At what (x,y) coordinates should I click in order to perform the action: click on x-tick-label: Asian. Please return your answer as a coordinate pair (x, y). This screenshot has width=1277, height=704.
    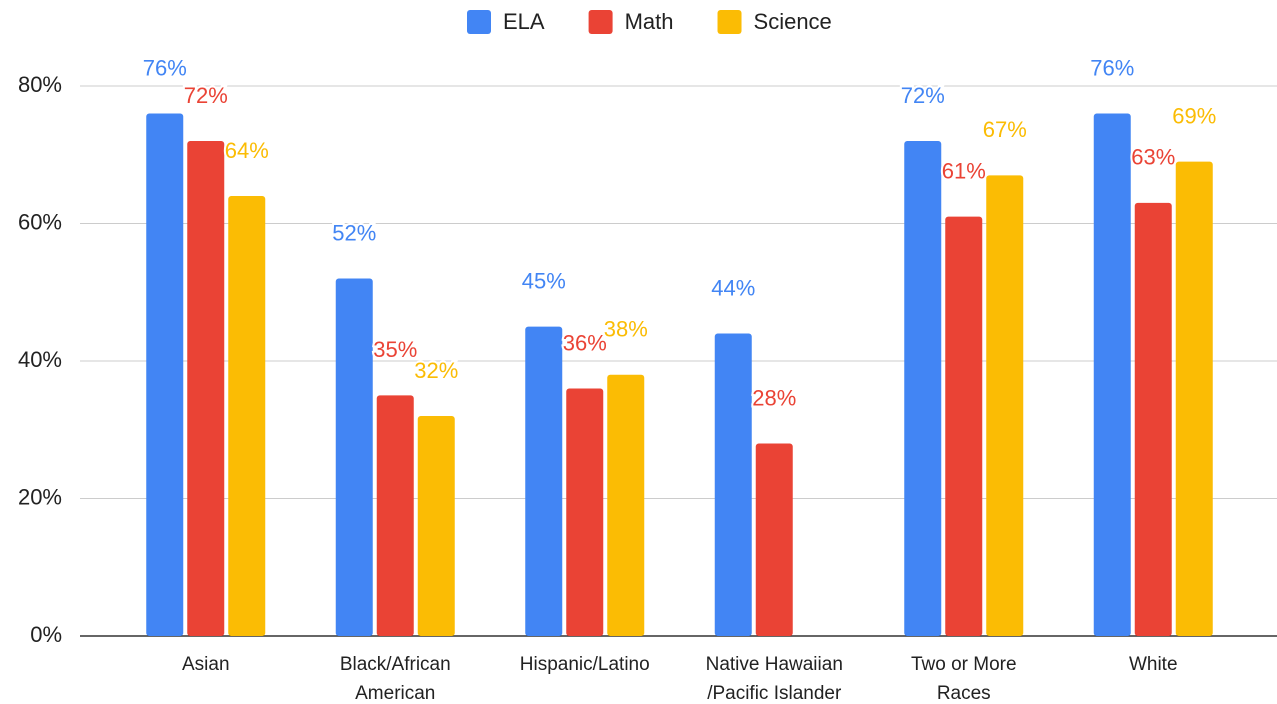
    Looking at the image, I should click on (205, 664).